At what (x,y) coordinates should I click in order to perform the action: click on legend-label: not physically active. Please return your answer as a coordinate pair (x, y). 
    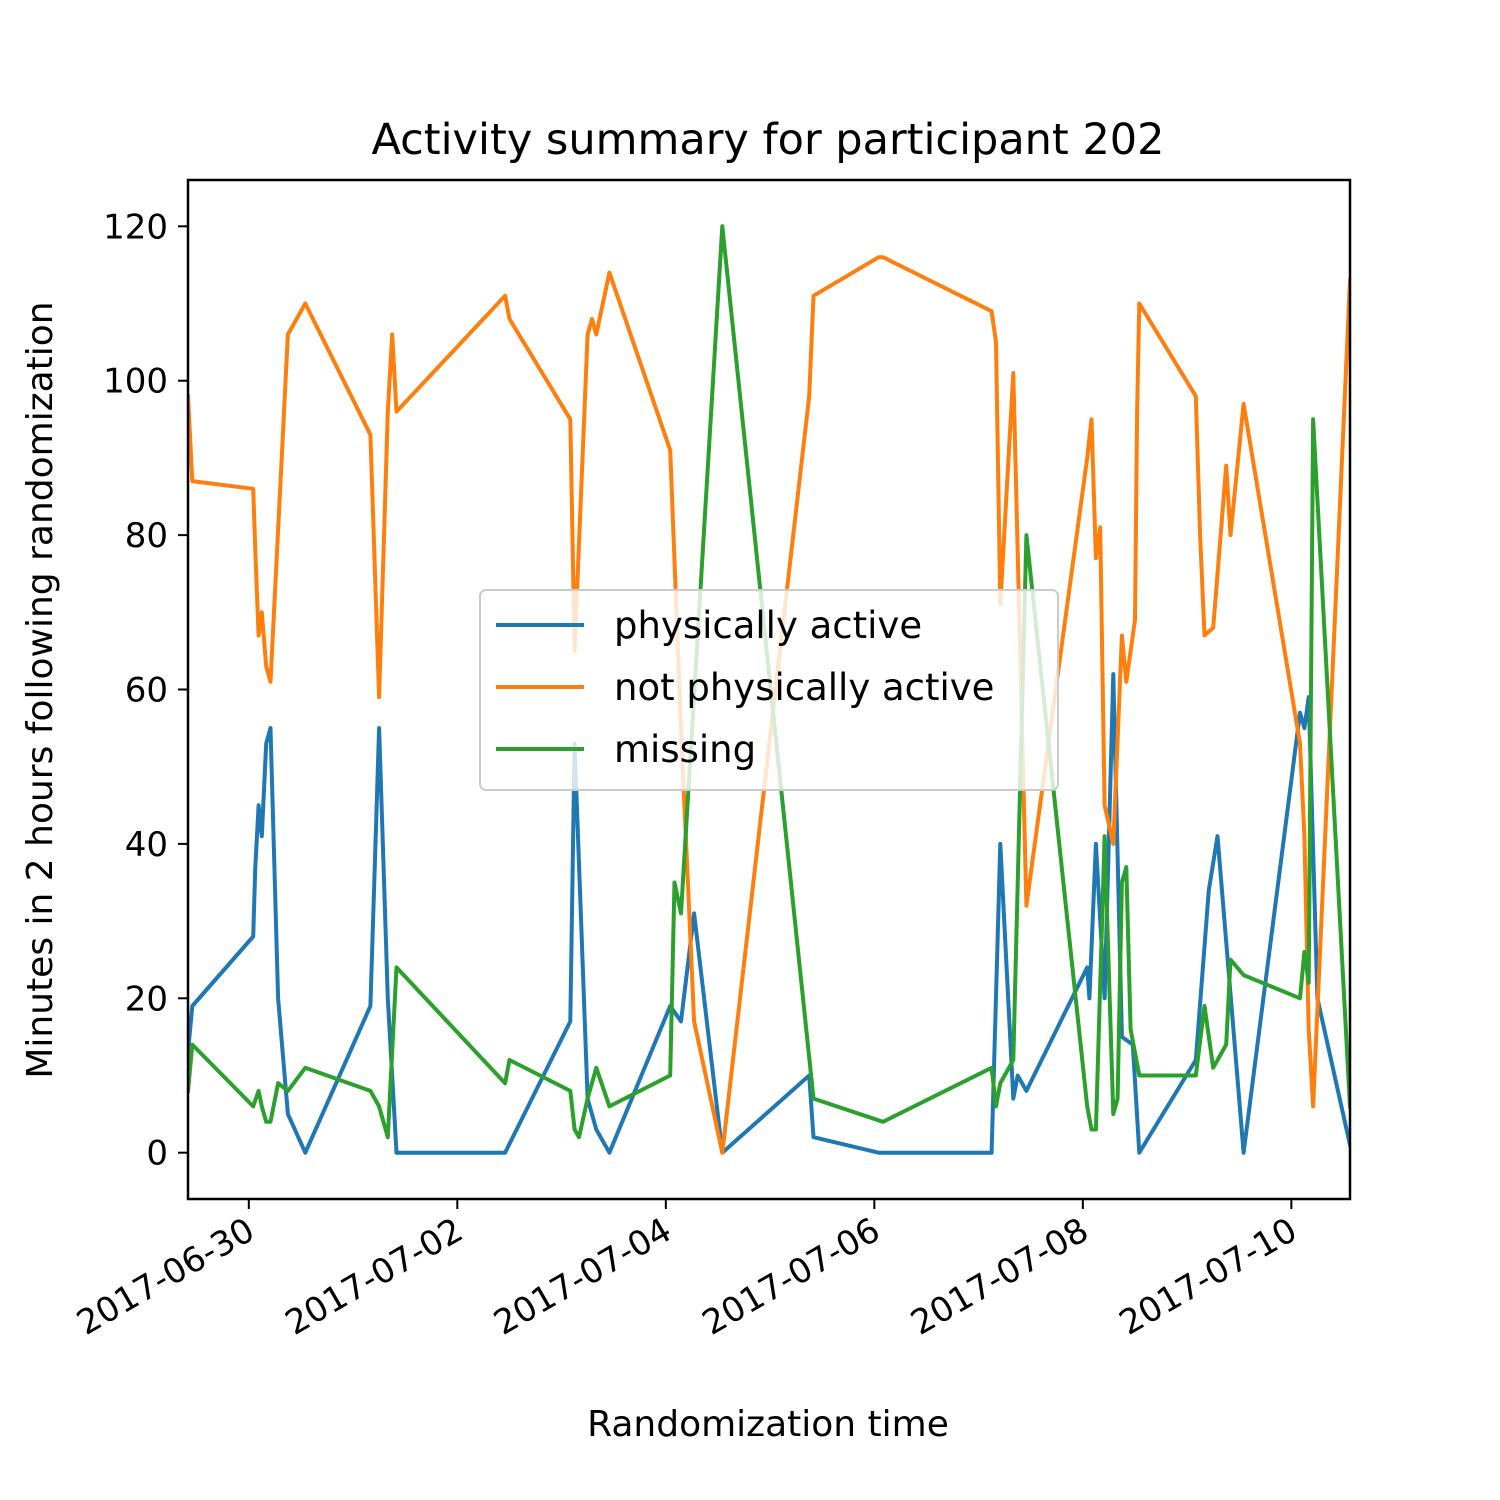
    Looking at the image, I should click on (804, 687).